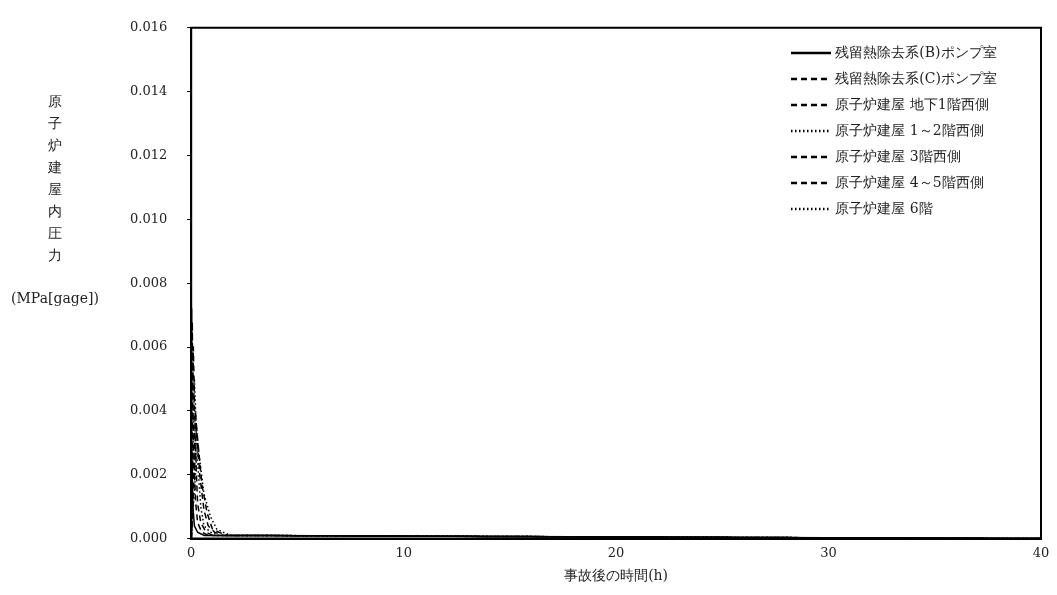  Describe the element at coordinates (616, 575) in the screenshot. I see `x-axis-title: 事故後の時間(h)` at that location.